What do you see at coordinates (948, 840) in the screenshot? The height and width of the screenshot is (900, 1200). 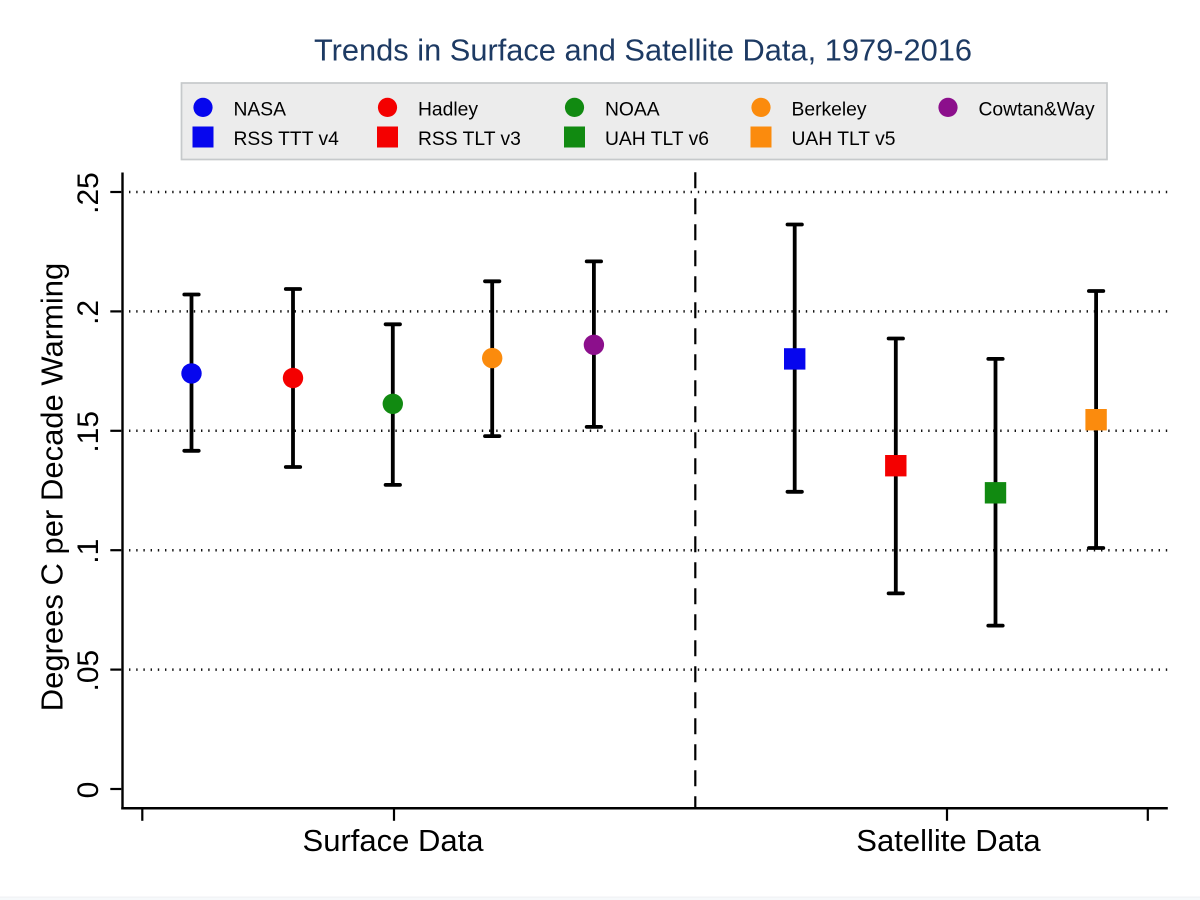 I see `svg-text: Satellite Data` at bounding box center [948, 840].